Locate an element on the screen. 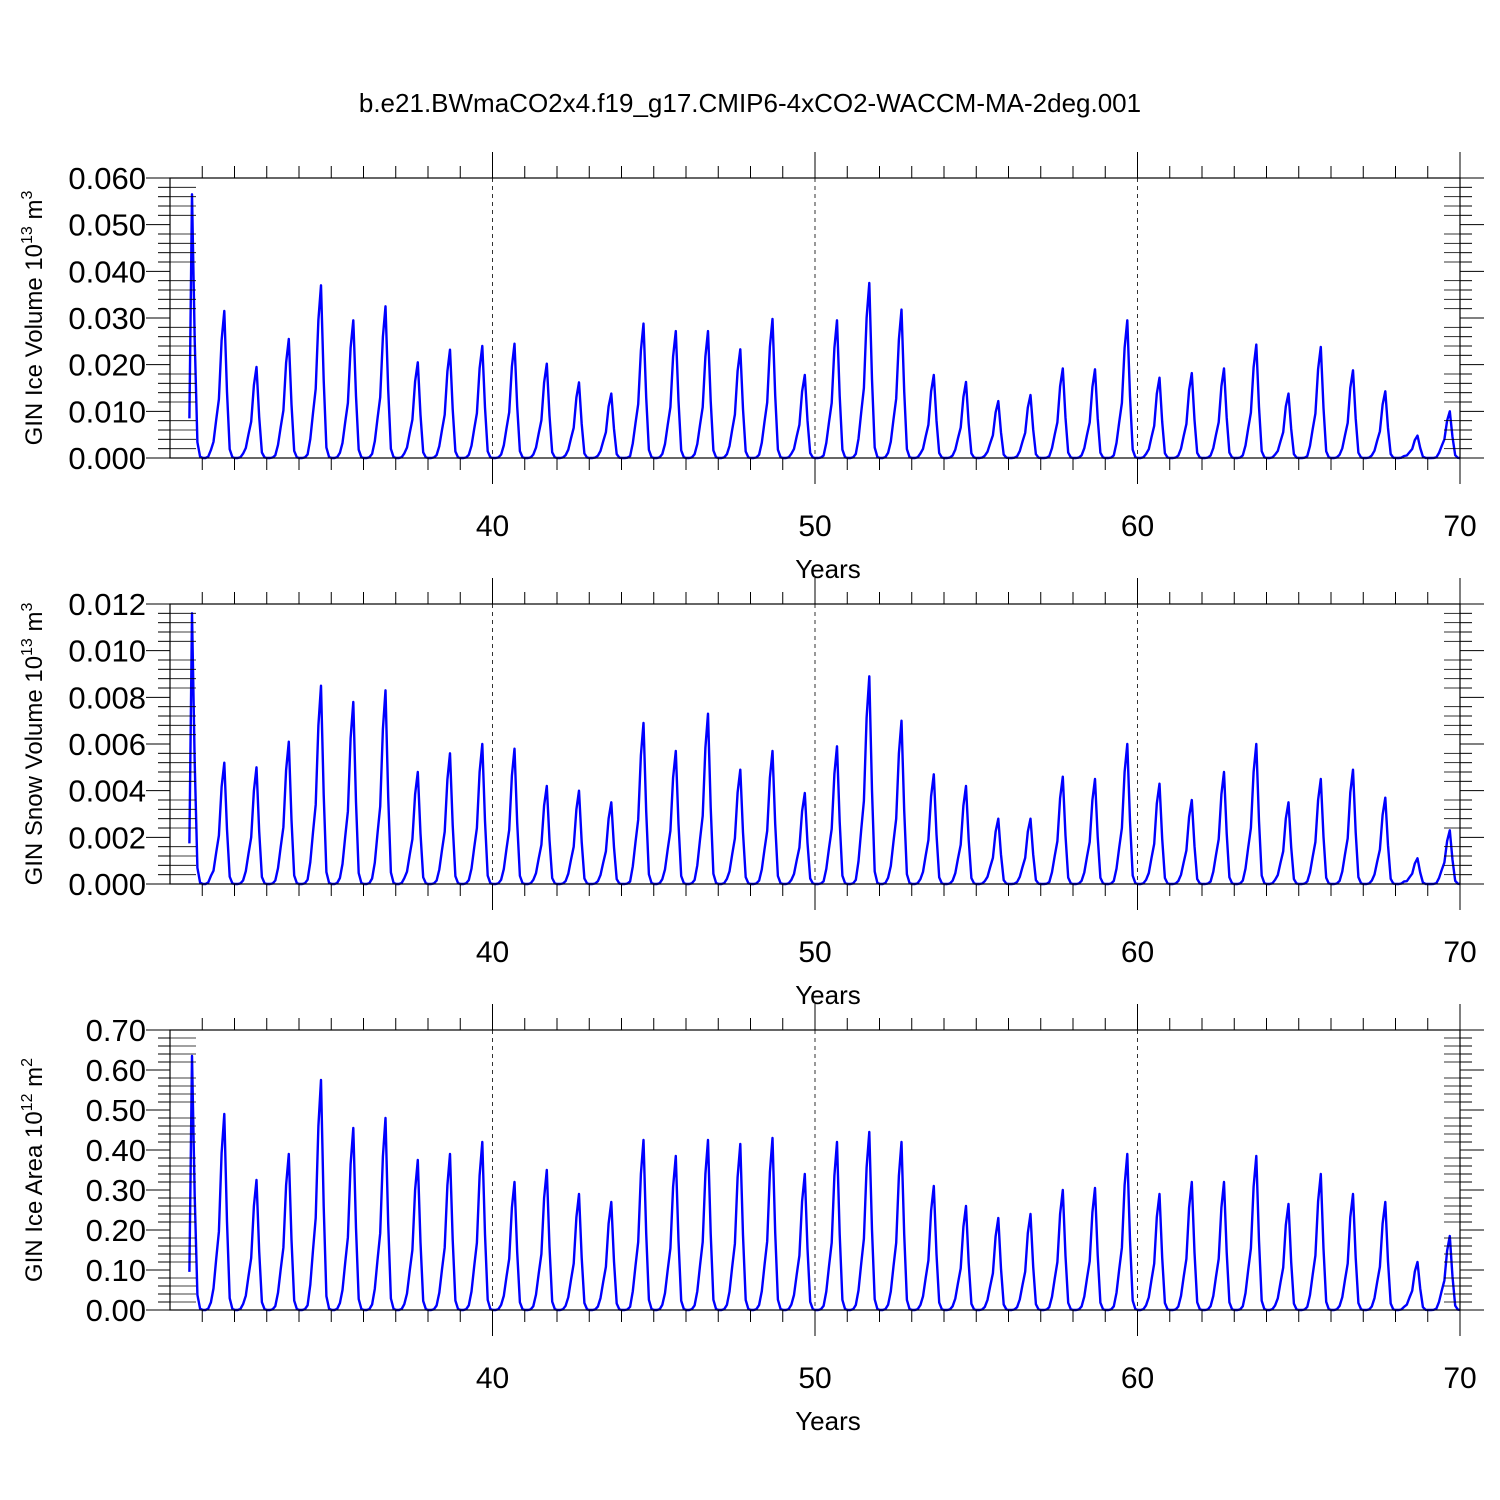 Image resolution: width=1500 pixels, height=1500 pixels. y-axis-label: GIN Ice Volume 1013 m3 is located at coordinates (33, 318).